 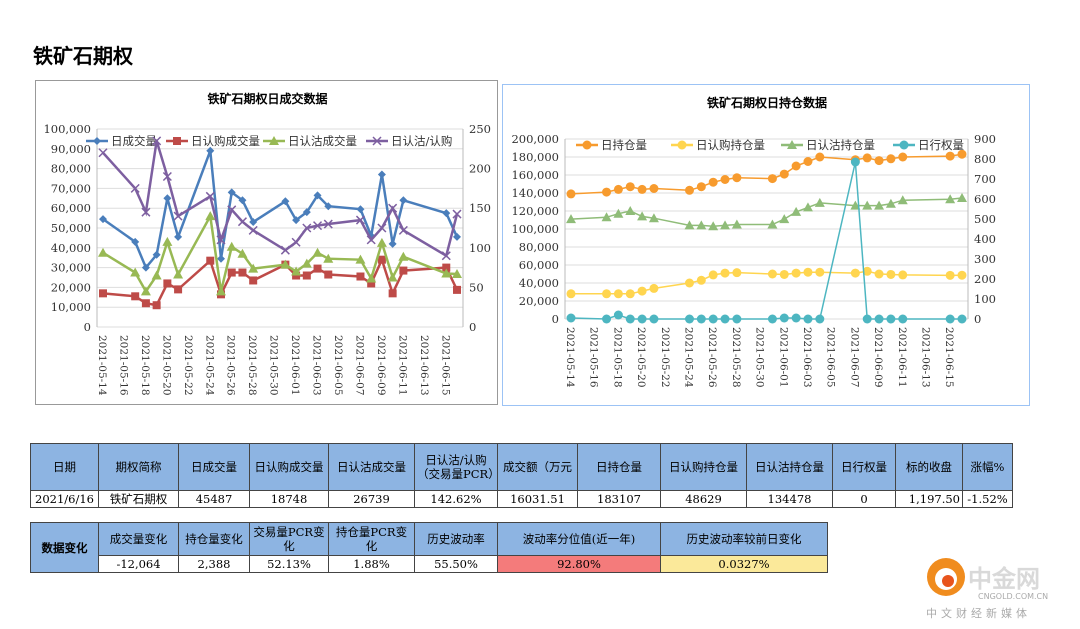 What do you see at coordinates (289, 467) in the screenshot?
I see `header-cell: 日认购成交量` at bounding box center [289, 467].